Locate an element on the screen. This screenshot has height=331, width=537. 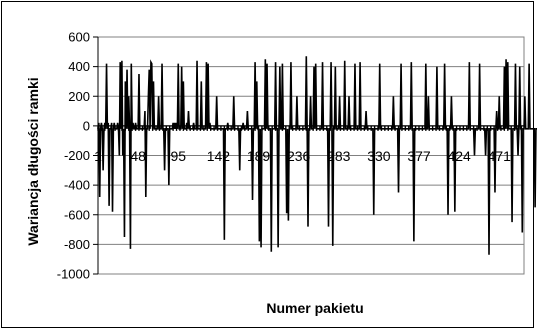
y-axis-tick-labels: 600 400 200 0 -200 -400 -600 -800 -1000 is located at coordinates (73, 156).